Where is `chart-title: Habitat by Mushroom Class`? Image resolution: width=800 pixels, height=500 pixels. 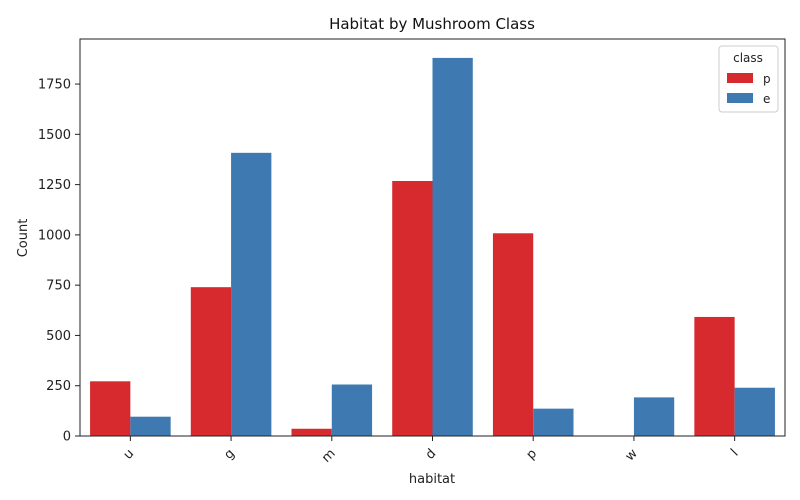 chart-title: Habitat by Mushroom Class is located at coordinates (432, 24).